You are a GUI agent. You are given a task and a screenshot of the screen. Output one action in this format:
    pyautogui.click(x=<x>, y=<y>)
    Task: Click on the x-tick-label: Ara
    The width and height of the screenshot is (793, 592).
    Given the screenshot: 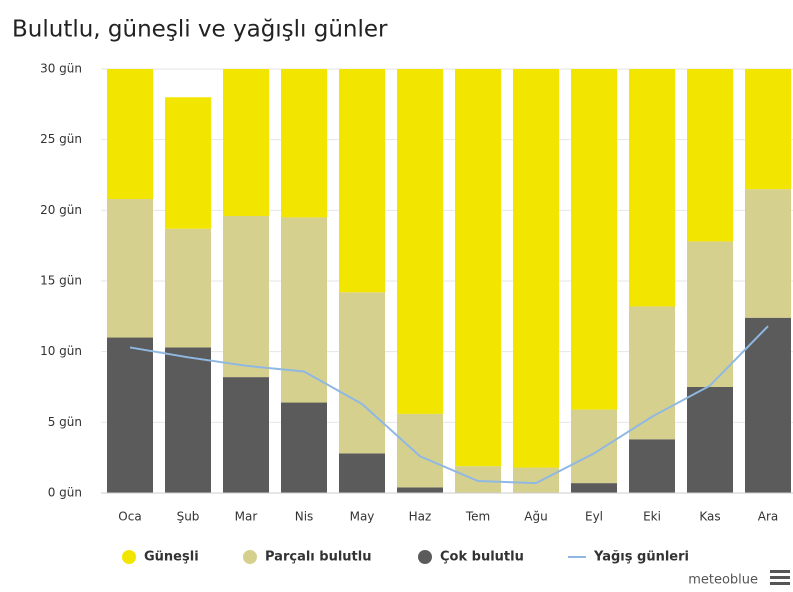 What is the action you would take?
    pyautogui.click(x=768, y=517)
    